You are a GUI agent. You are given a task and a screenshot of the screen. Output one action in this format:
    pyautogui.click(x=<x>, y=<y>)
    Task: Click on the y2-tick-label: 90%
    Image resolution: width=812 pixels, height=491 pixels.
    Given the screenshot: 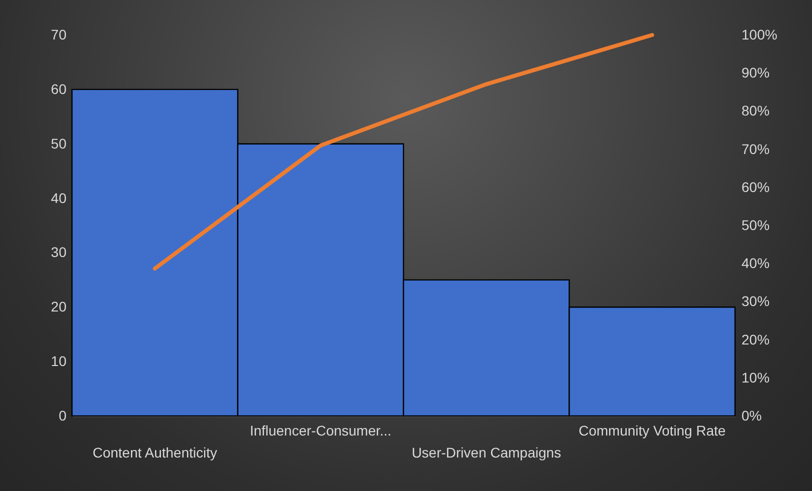 What is the action you would take?
    pyautogui.click(x=756, y=72)
    